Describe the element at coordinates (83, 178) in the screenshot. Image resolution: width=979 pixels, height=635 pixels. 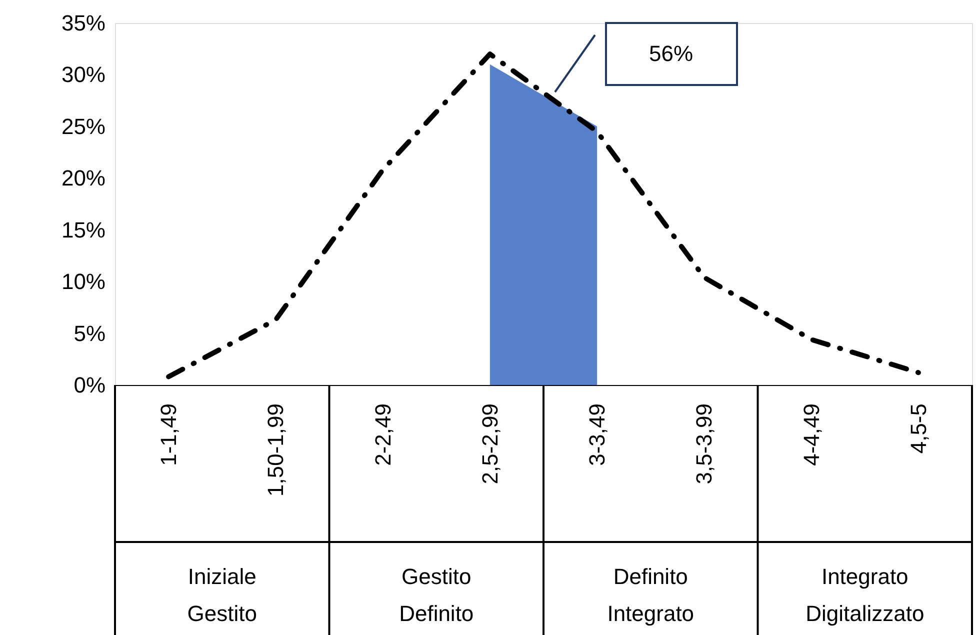
I see `y-tick-label: 20%` at that location.